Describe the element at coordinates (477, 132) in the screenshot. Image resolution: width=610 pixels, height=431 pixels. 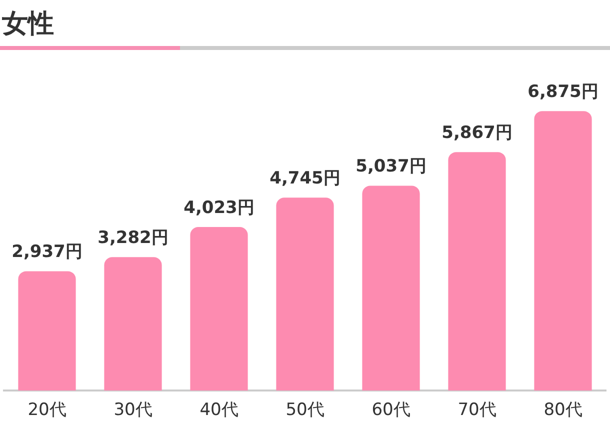
I see `data-label: 5,867円` at that location.